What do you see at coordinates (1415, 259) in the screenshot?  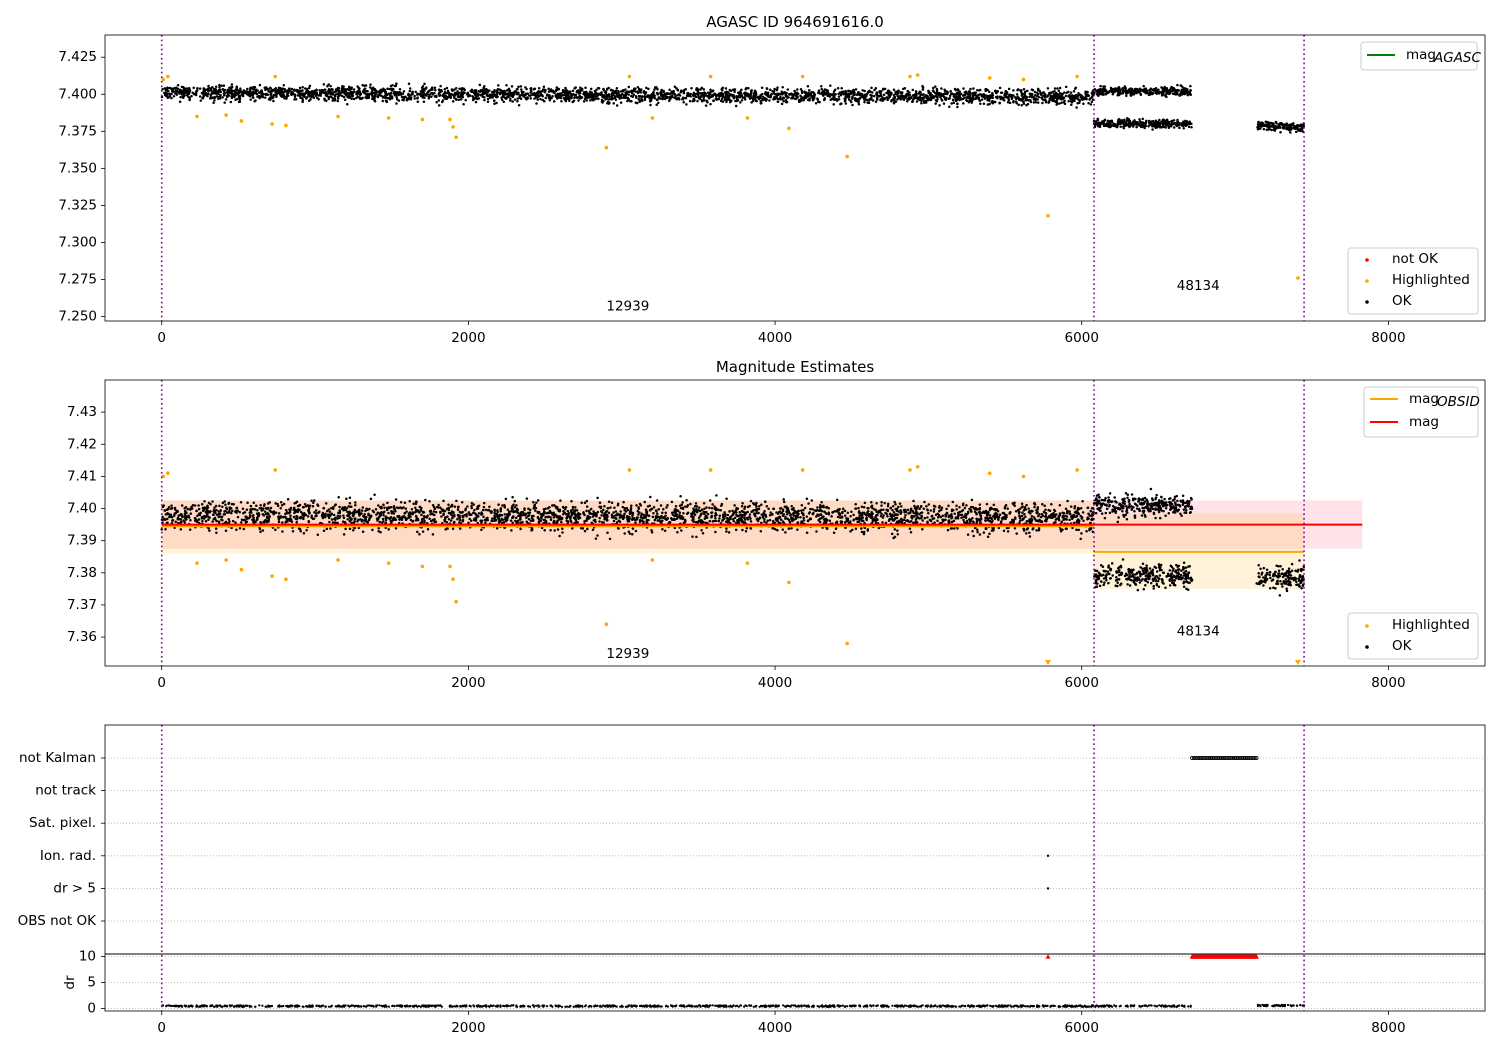 I see `legend-marker-label: not OK` at bounding box center [1415, 259].